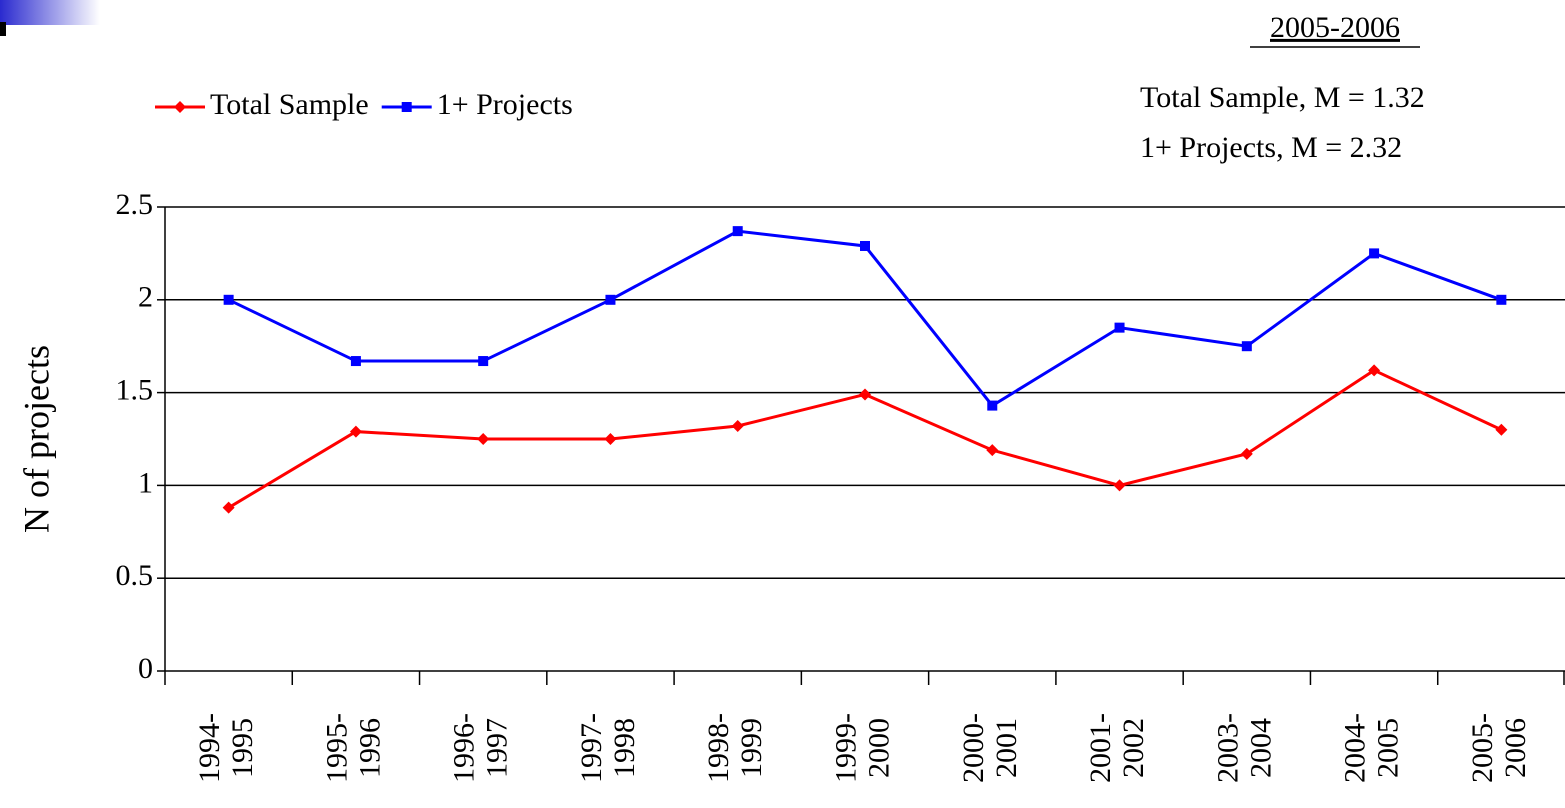 The image size is (1565, 808). Describe the element at coordinates (1271, 147) in the screenshot. I see `annotation: 1+ Projects, M = 2.32` at that location.